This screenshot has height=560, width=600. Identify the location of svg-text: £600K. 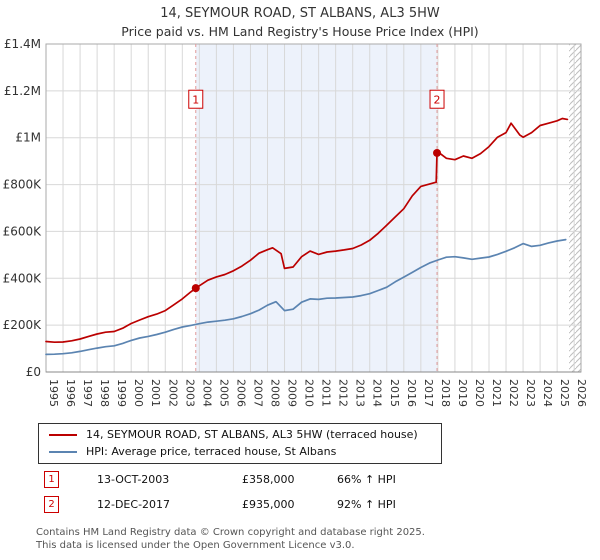
(23, 231).